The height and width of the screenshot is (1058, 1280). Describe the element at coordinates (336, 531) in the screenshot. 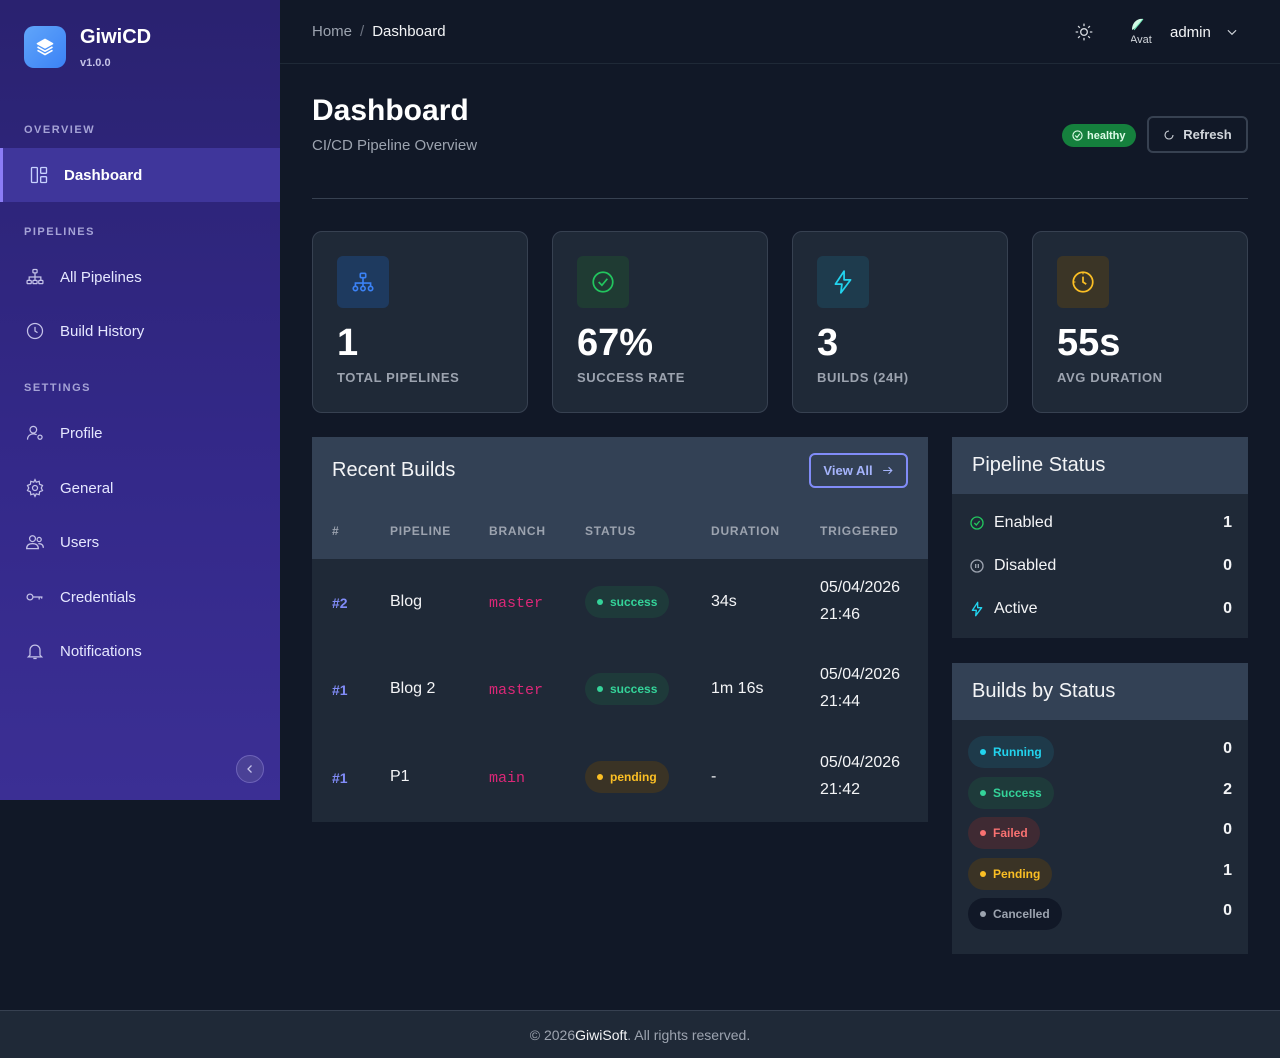

I see `column-header-number: #` at that location.